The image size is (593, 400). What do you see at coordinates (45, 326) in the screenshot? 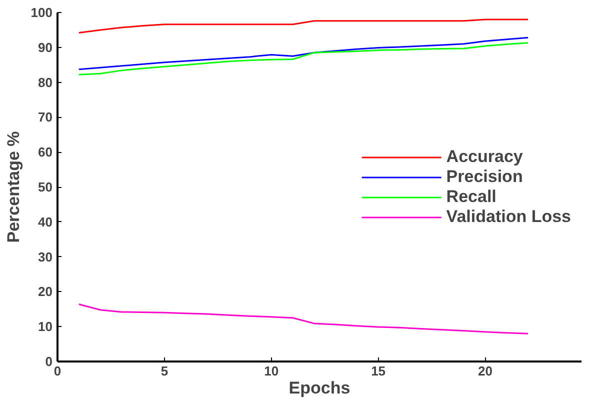
I see `y-tick-label: 10` at bounding box center [45, 326].